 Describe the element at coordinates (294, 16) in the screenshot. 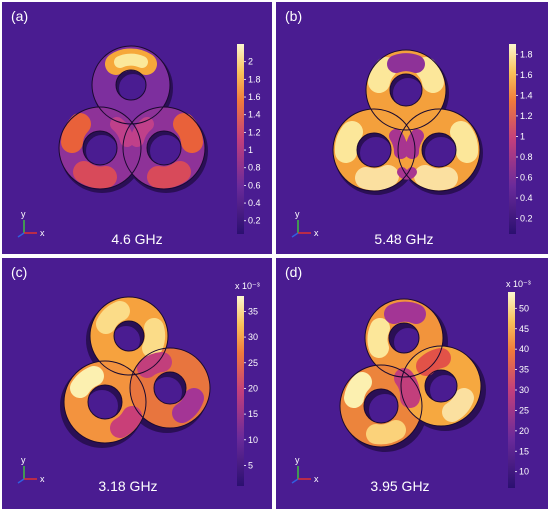

I see `panel-label: (b)` at that location.